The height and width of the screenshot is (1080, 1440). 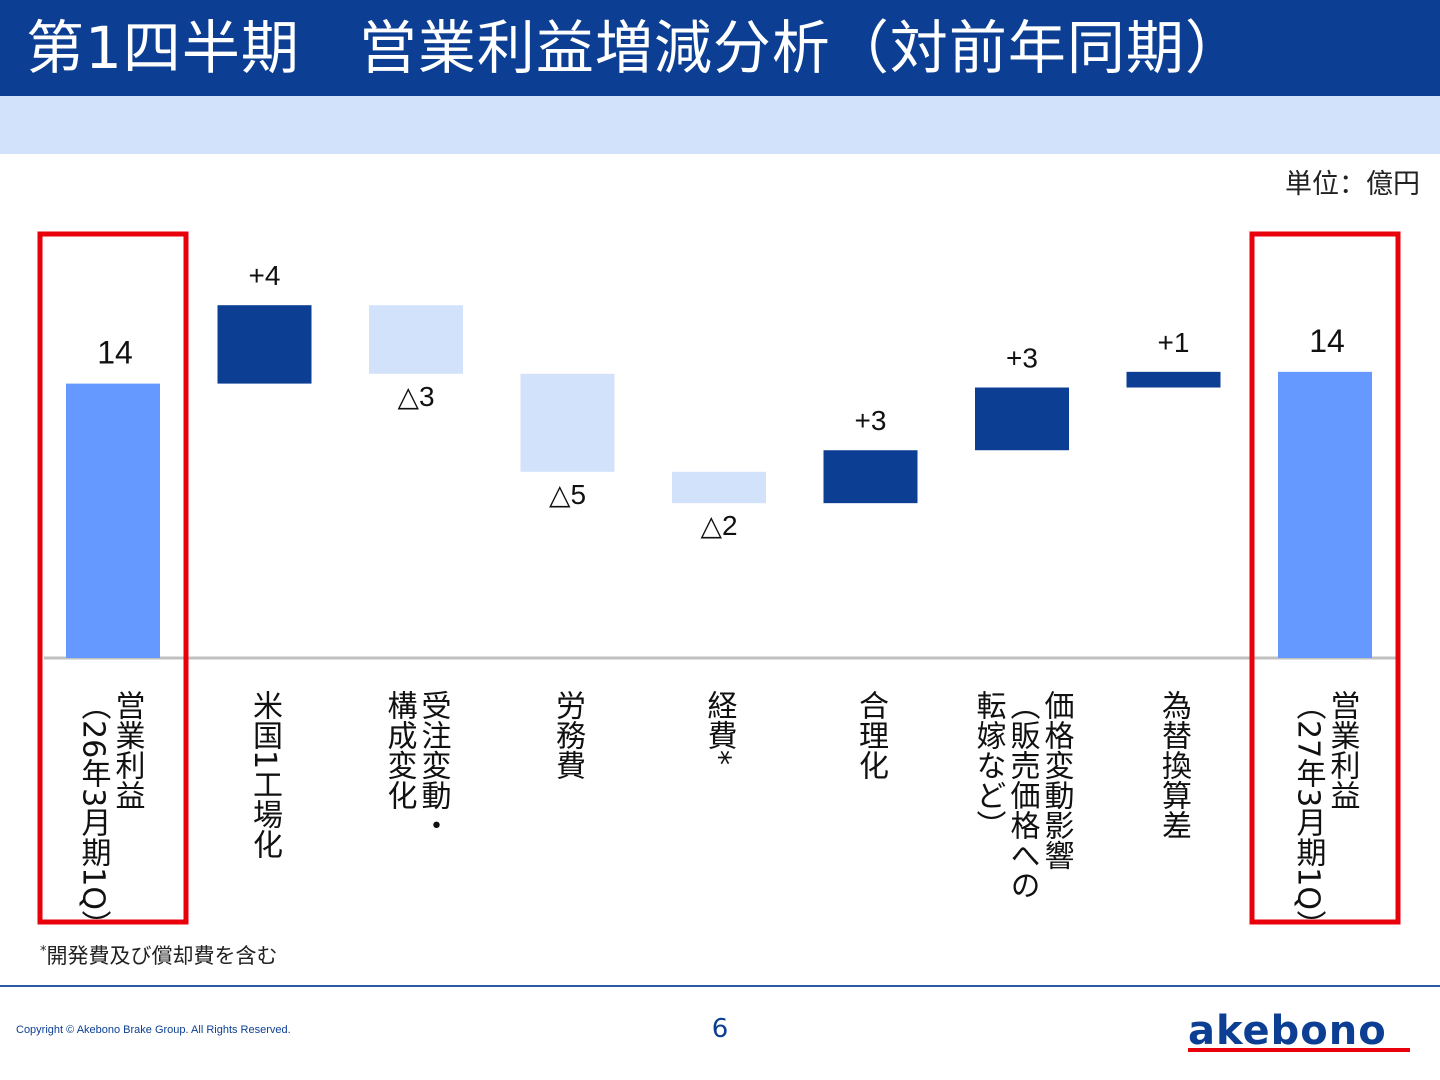 I want to click on category-label-6-2: 転嫁など）, so click(x=989, y=765).